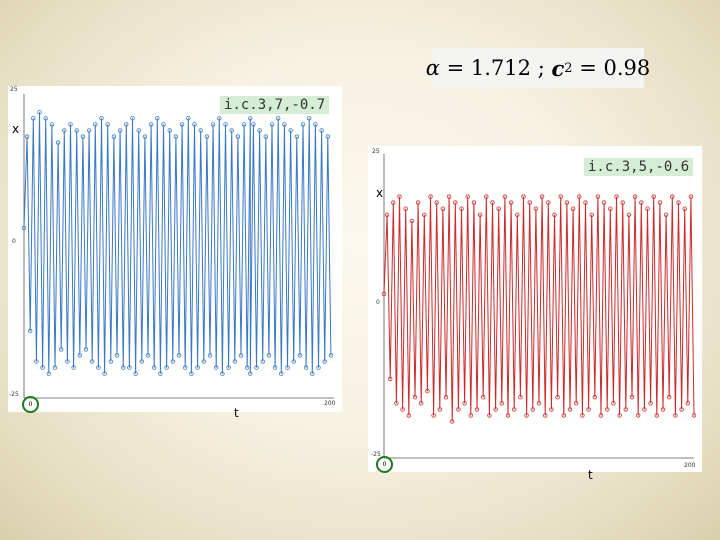  What do you see at coordinates (275, 105) in the screenshot?
I see `chart-left-ic-label: i.c.3,7,-0.7` at bounding box center [275, 105].